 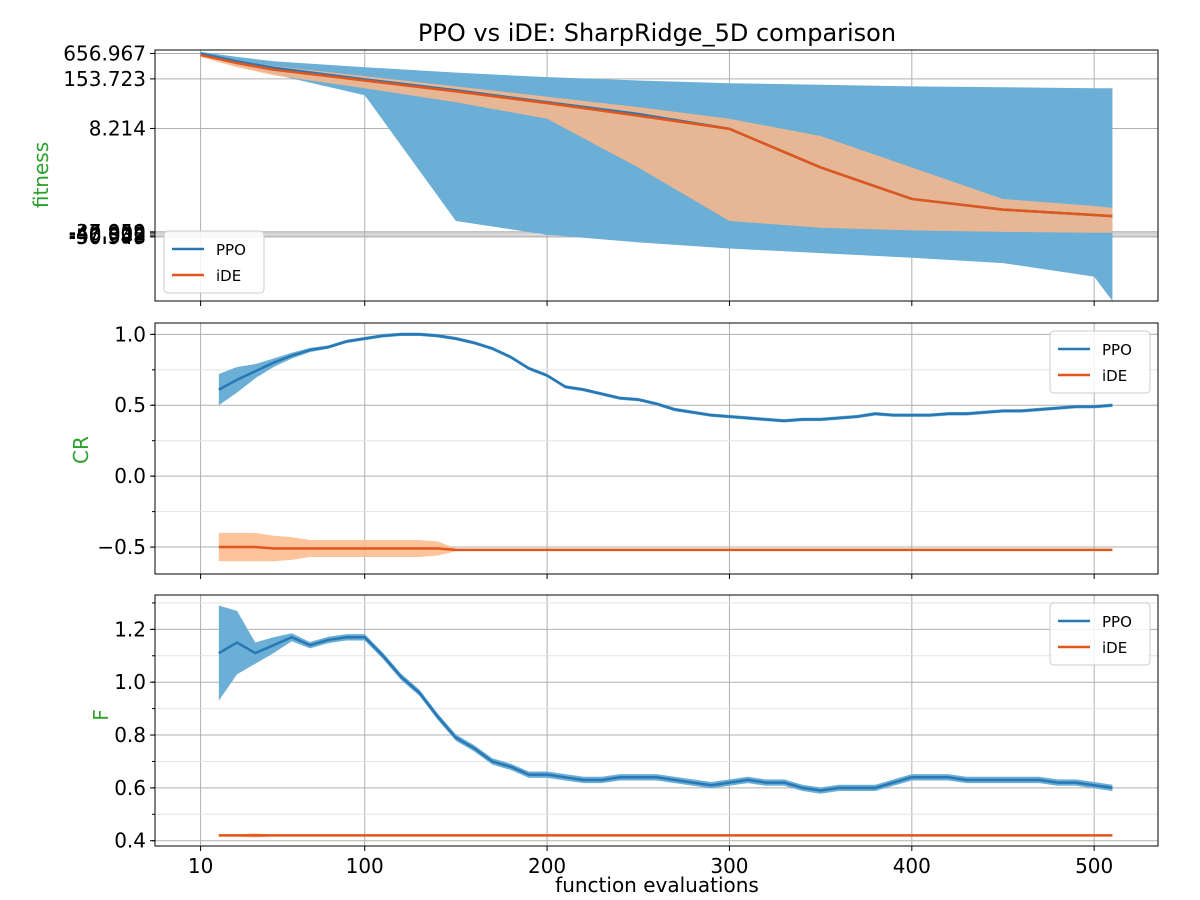 I want to click on y-axis-label-fitness: fitness, so click(x=41, y=175).